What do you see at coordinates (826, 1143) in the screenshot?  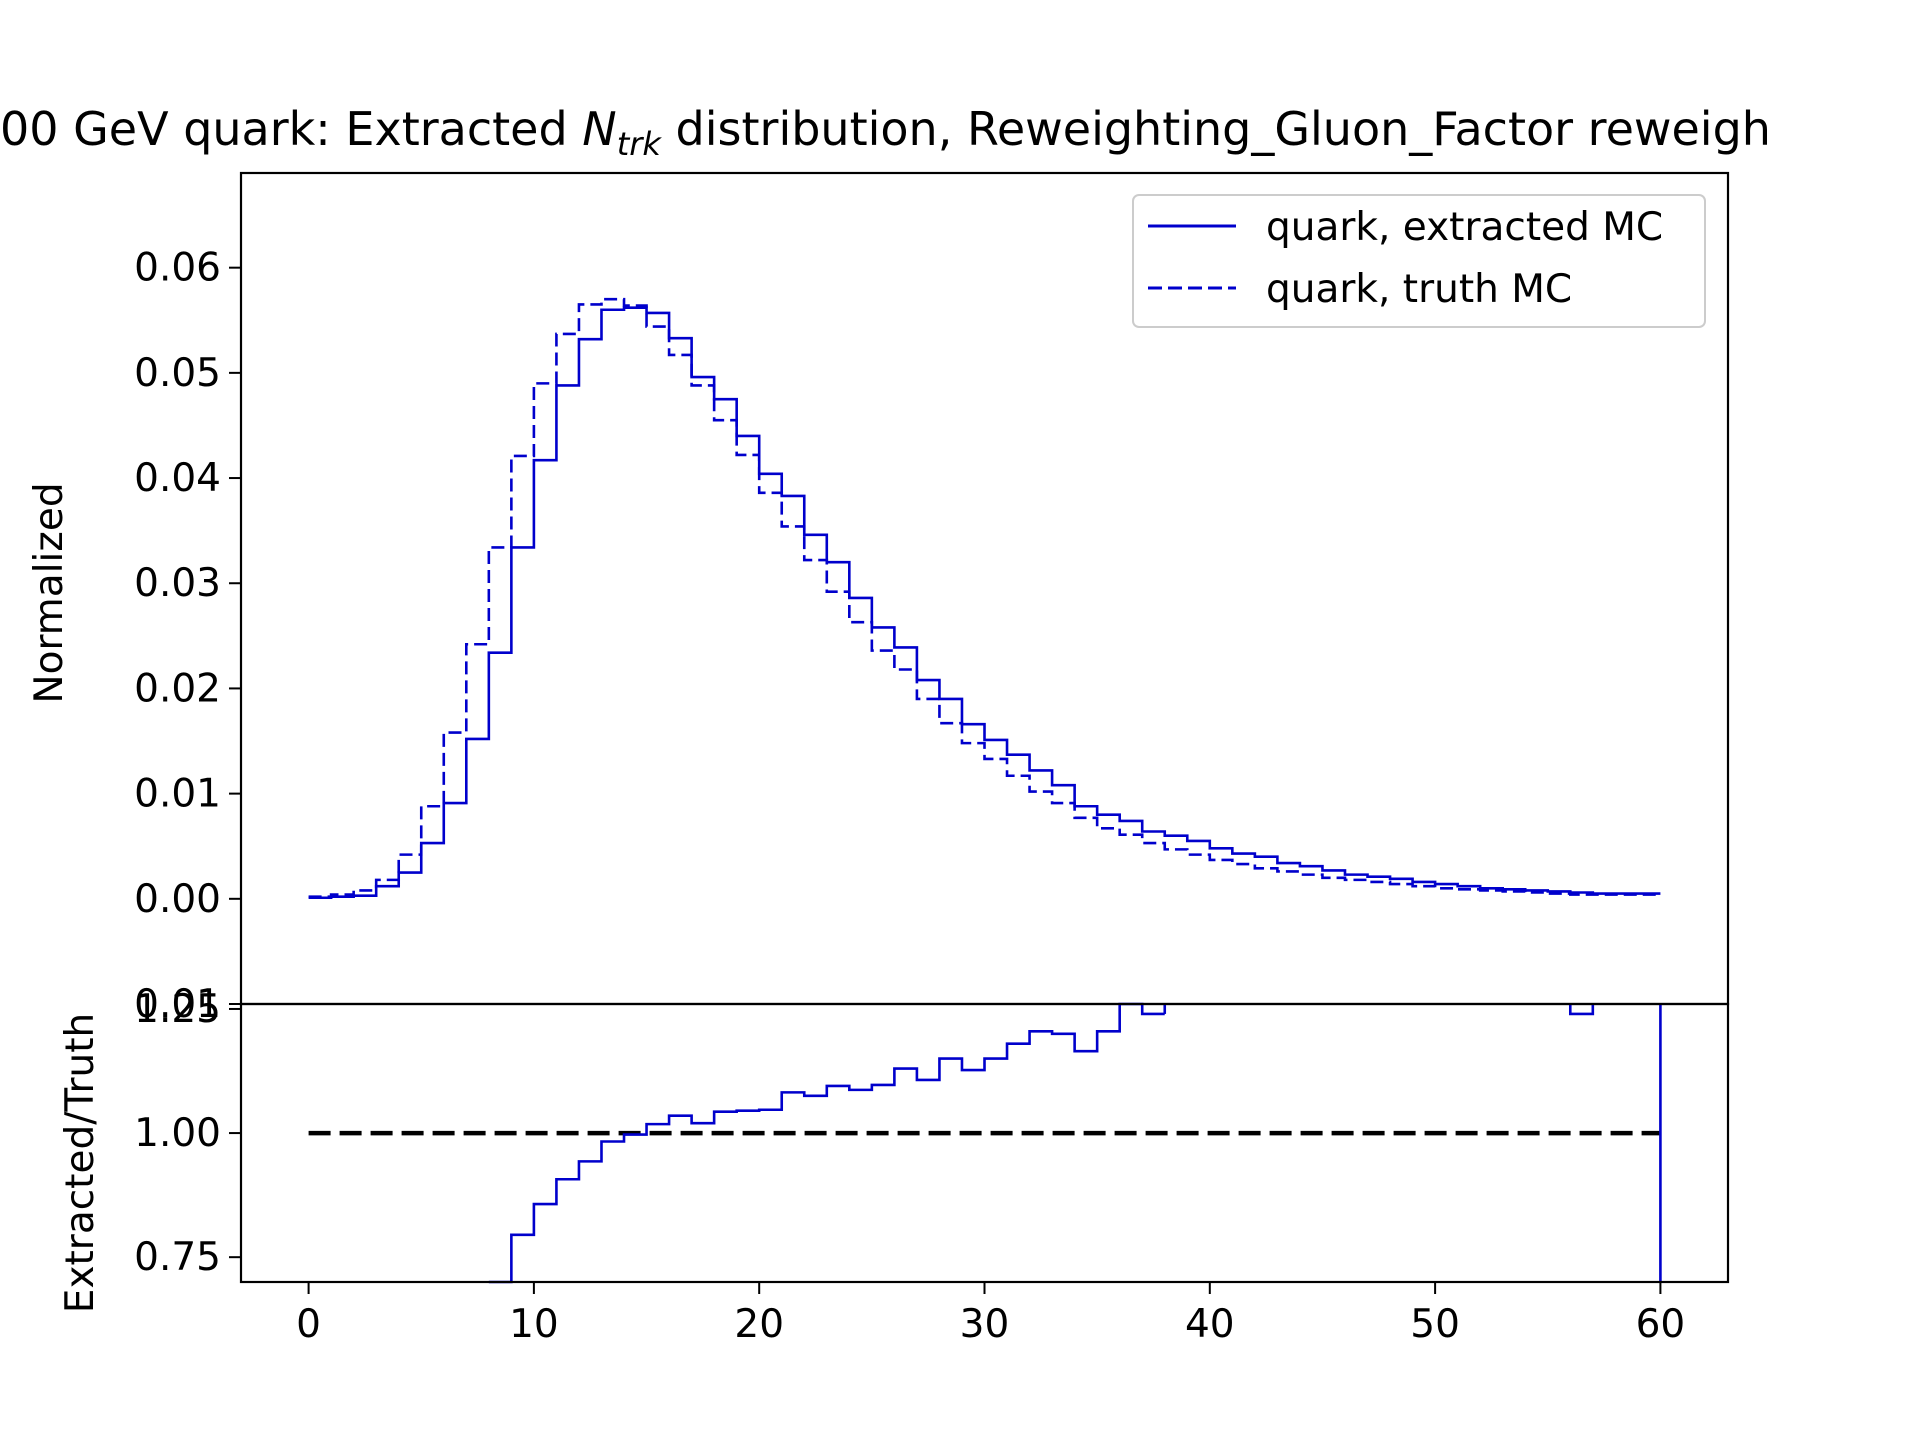 I see `series-ratio` at bounding box center [826, 1143].